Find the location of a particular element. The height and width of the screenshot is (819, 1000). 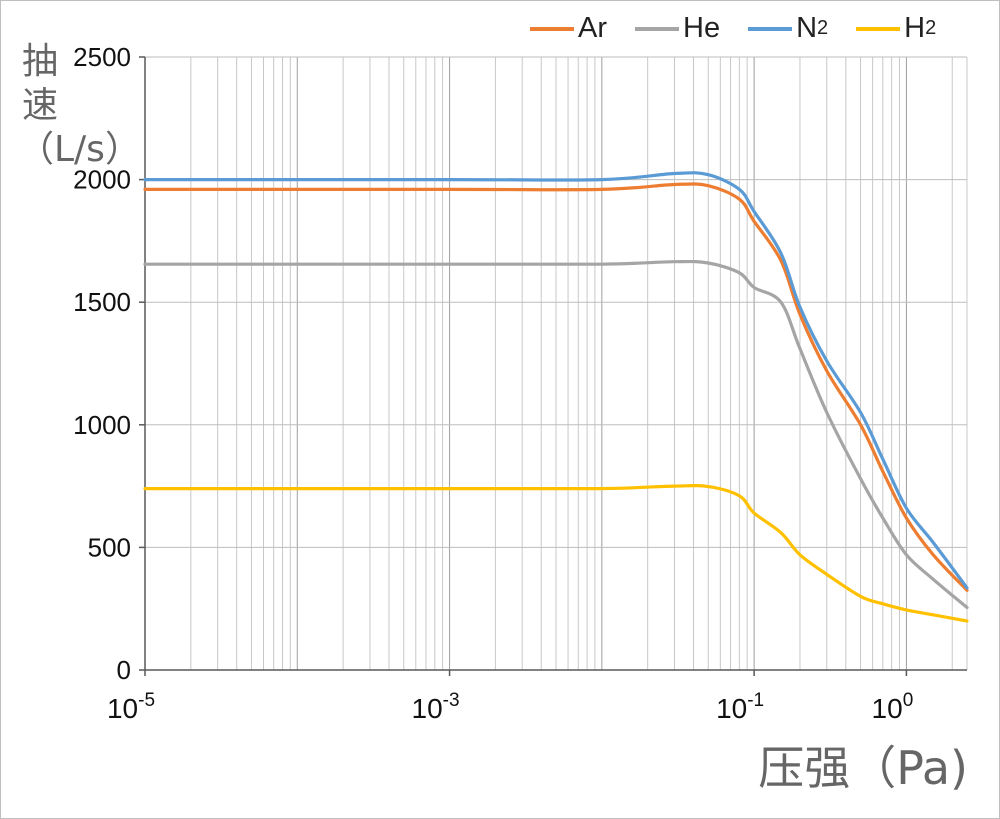

y-tick-label: 0 is located at coordinates (124, 670).